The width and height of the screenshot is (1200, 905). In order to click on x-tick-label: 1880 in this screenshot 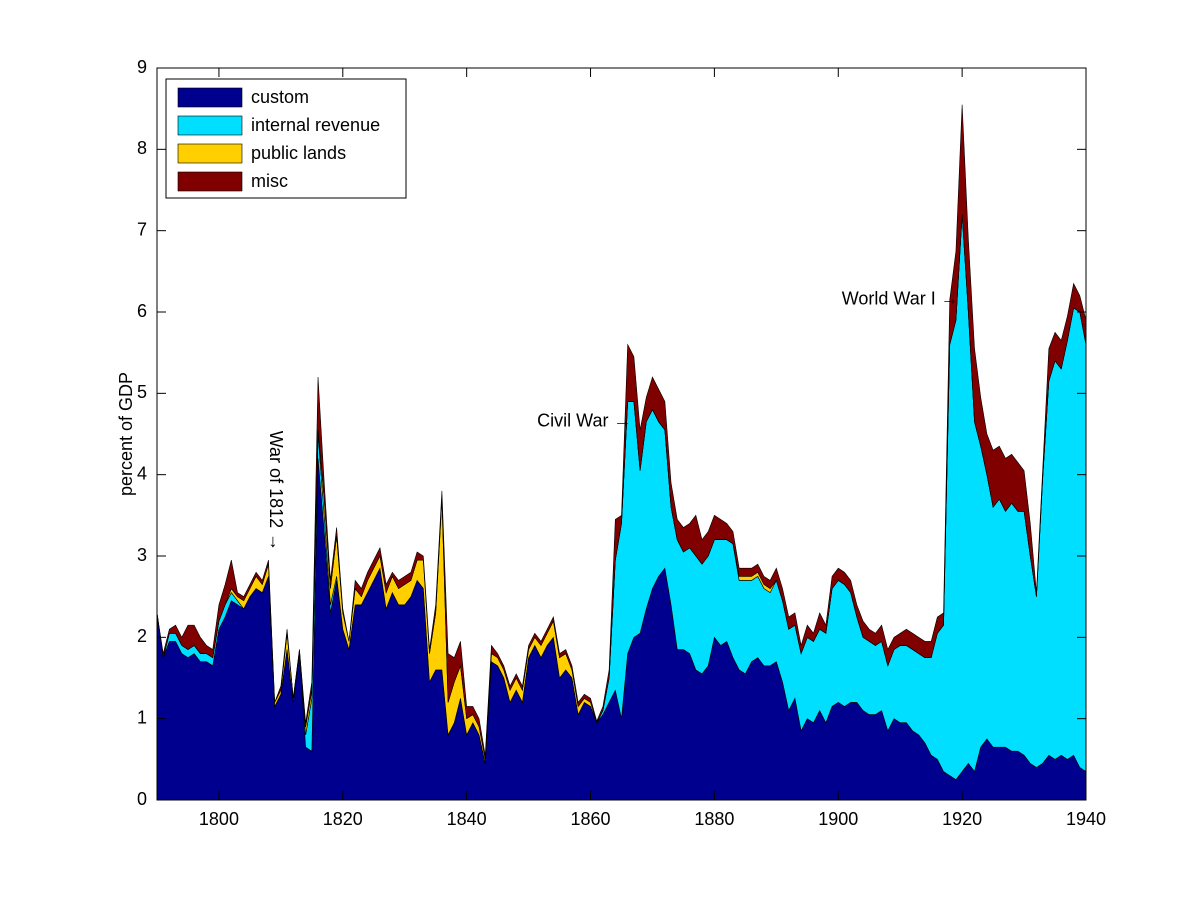, I will do `click(714, 819)`.